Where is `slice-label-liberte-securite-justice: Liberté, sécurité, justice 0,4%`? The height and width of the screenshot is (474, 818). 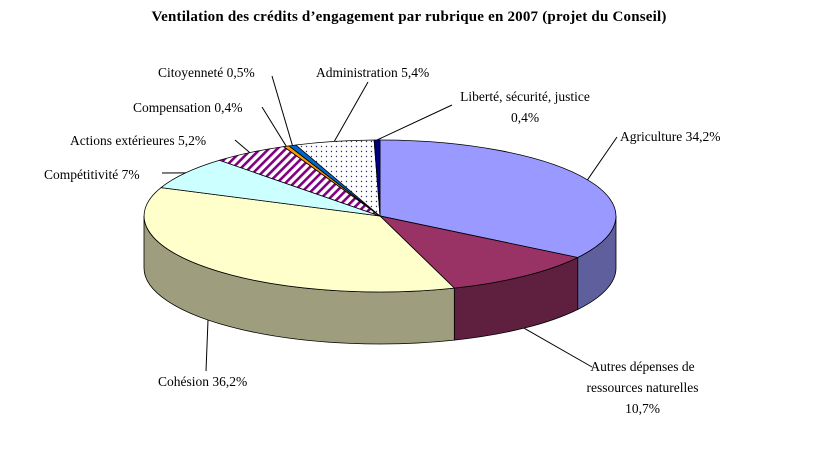 slice-label-liberte-securite-justice: Liberté, sécurité, justice 0,4% is located at coordinates (525, 107).